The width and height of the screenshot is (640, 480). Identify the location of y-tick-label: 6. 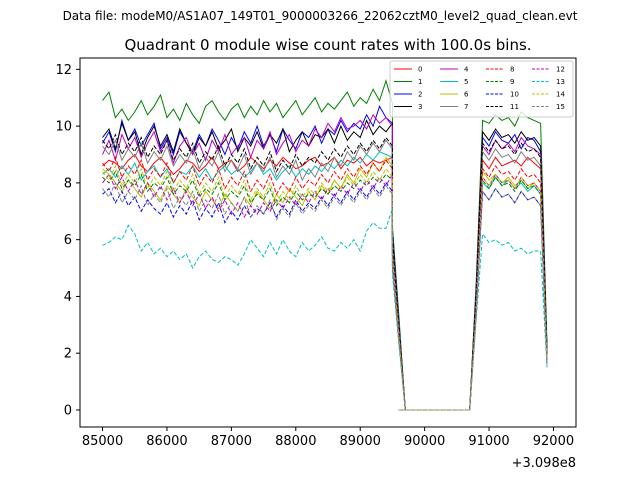
(68, 240).